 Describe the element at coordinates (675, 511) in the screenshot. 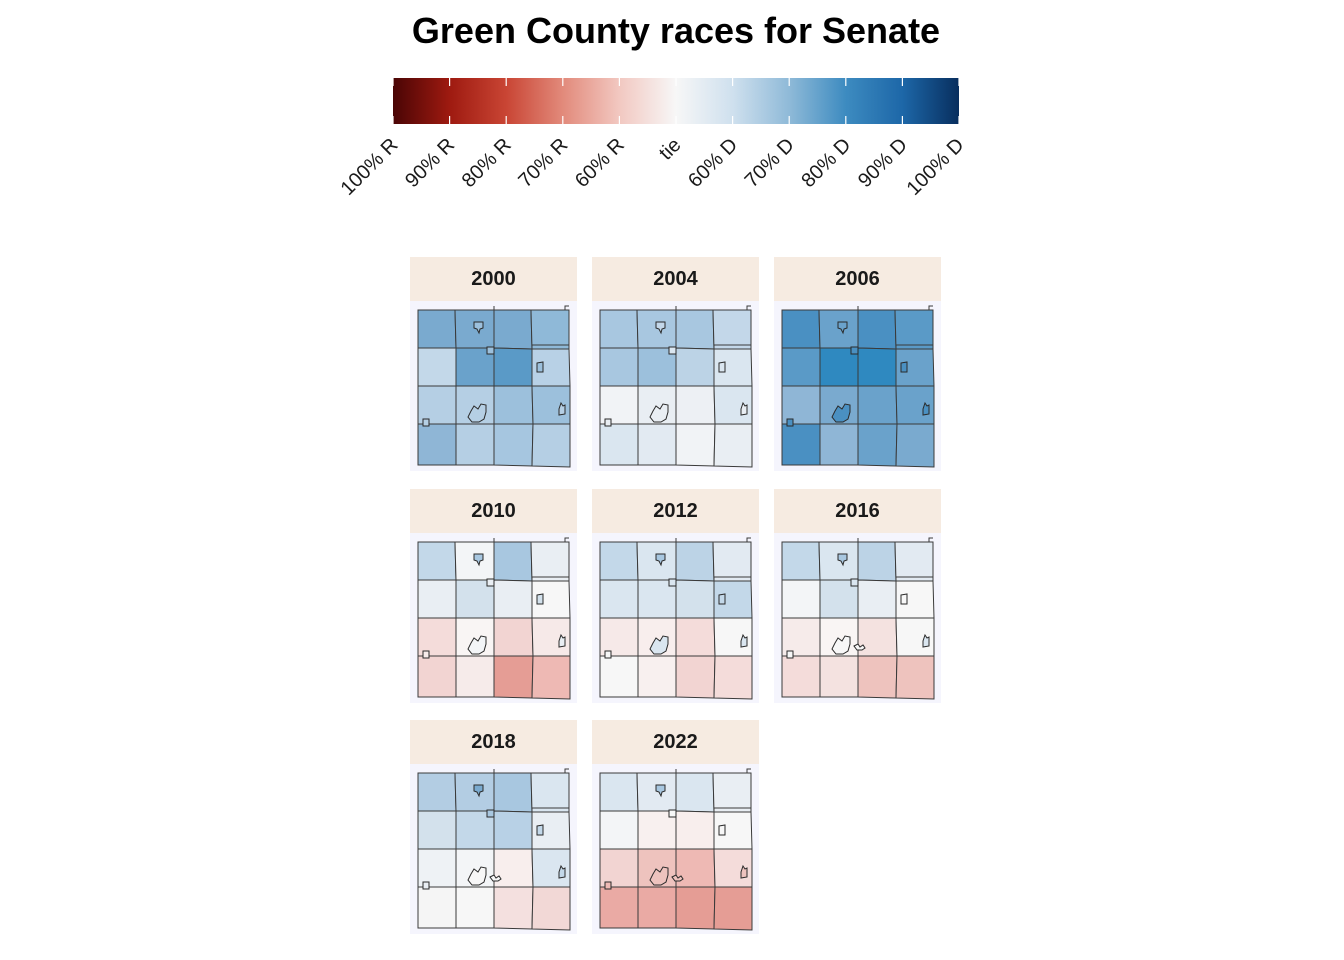

I see `panel-year-label: 2012` at that location.